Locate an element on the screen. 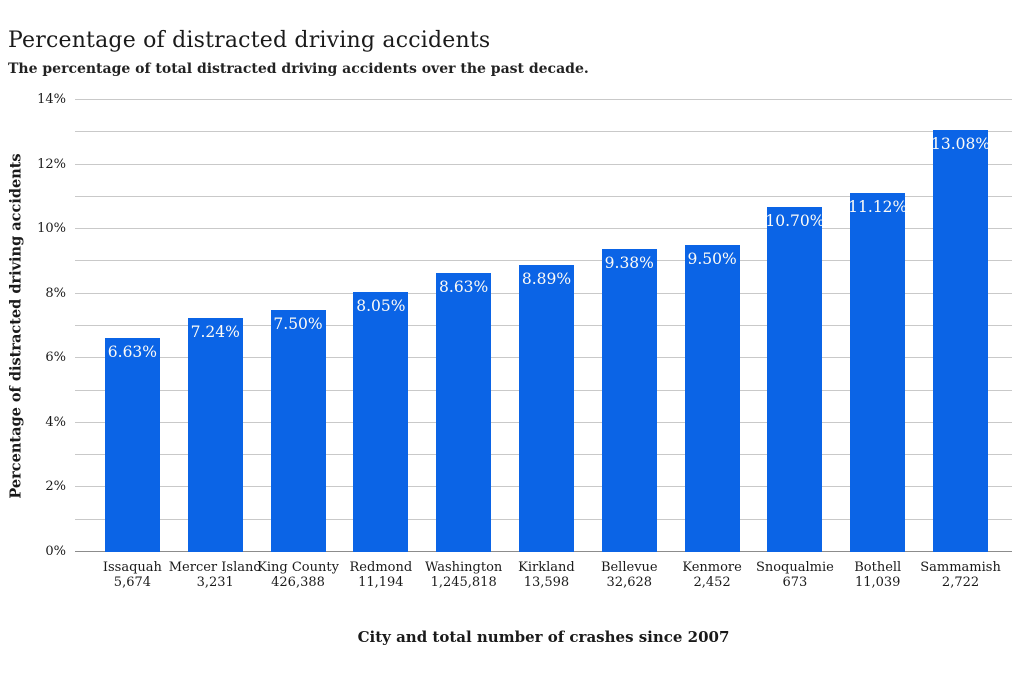  bar-value-label: 9.38% is located at coordinates (629, 263).